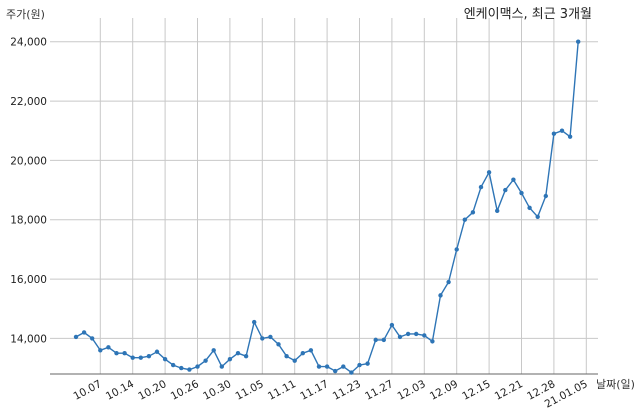  Describe the element at coordinates (250, 390) in the screenshot. I see `x-tick-label: 11.05` at that location.